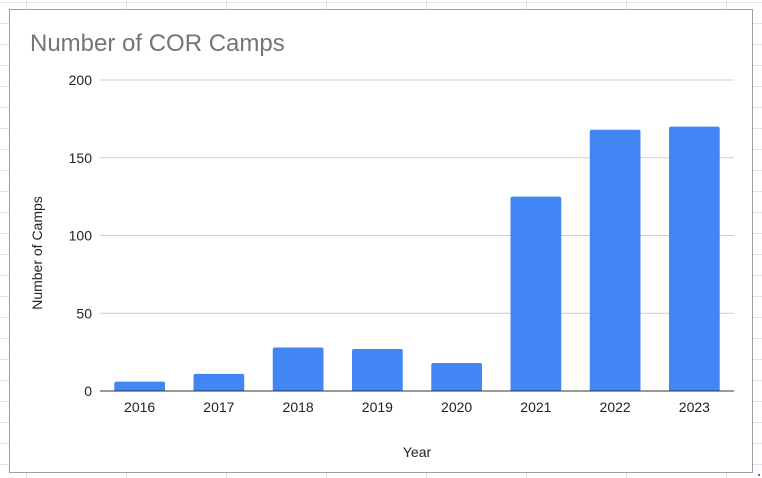 This screenshot has height=478, width=762. What do you see at coordinates (298, 407) in the screenshot?
I see `x-tick-label: 2018` at bounding box center [298, 407].